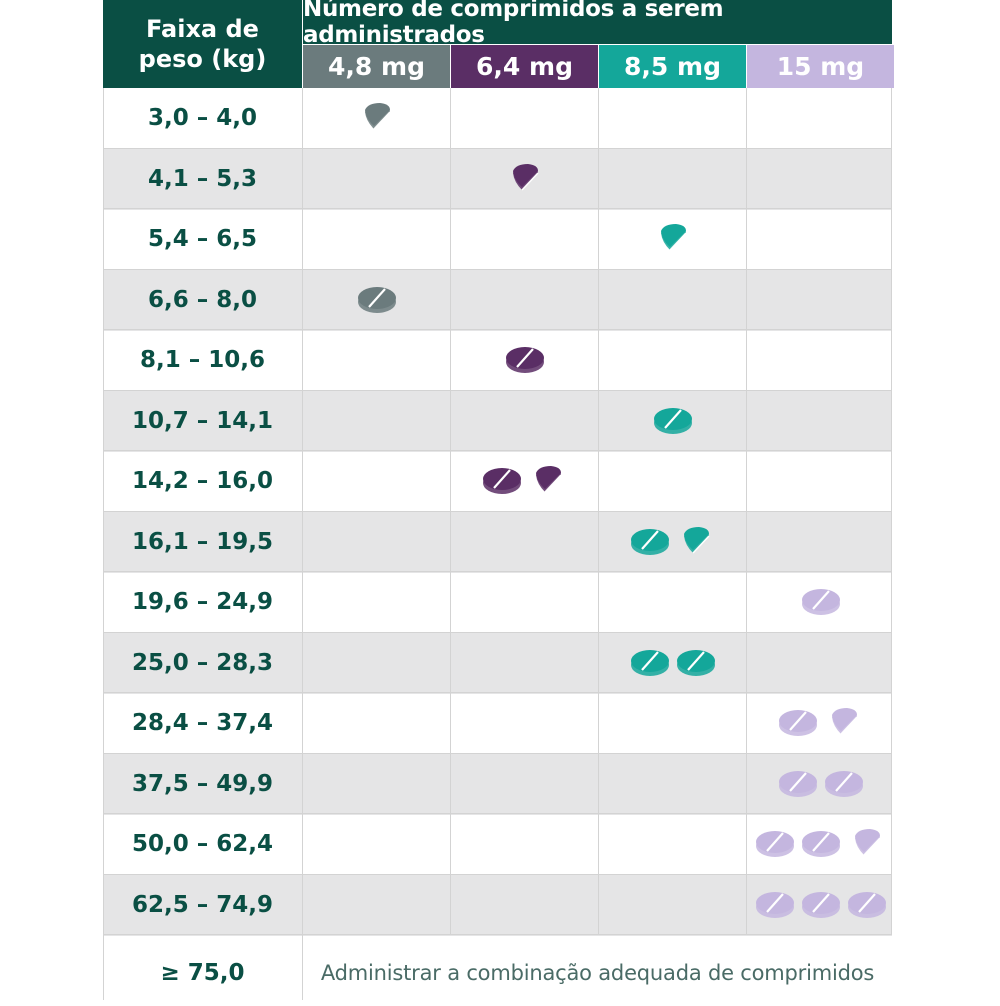 The width and height of the screenshot is (1000, 1006). What do you see at coordinates (202, 360) in the screenshot?
I see `weight-range: 8,1 – 10,6` at bounding box center [202, 360].